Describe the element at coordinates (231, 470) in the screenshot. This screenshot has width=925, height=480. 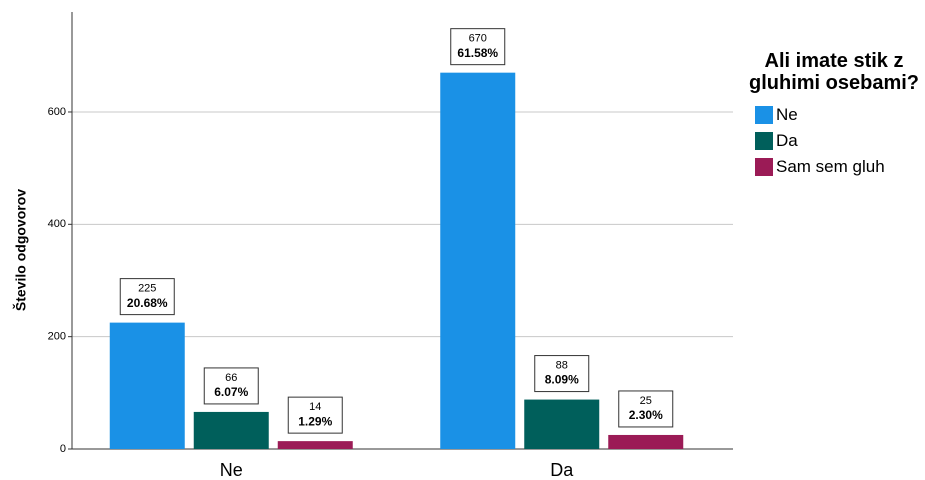
I see `x-tick-label: Ne` at that location.